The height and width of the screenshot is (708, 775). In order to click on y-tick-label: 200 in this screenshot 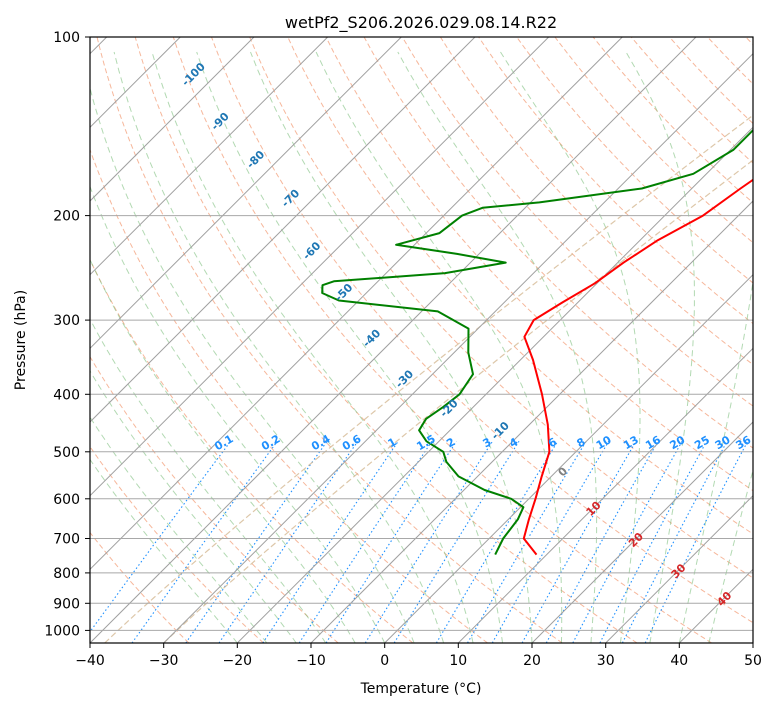, I will do `click(66, 217)`.